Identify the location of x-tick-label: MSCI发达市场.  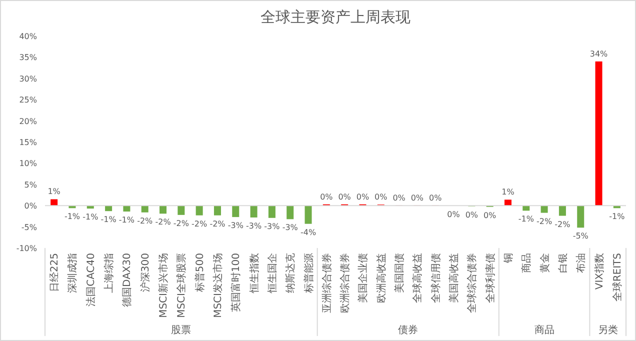
(218, 285).